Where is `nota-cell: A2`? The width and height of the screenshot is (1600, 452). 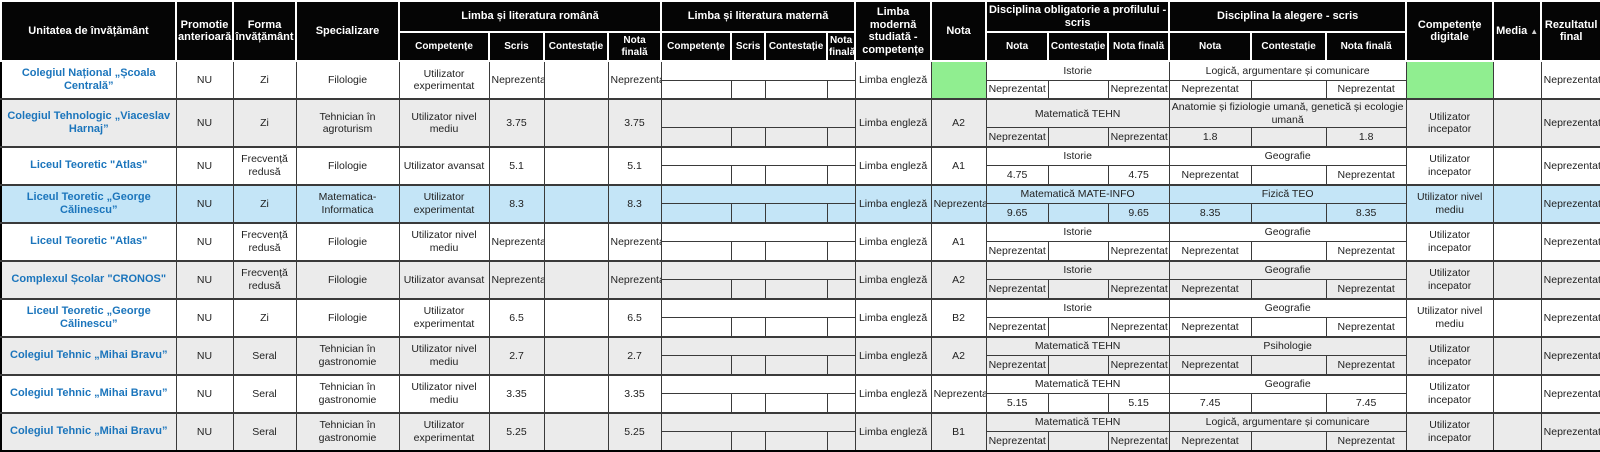
nota-cell: A2 is located at coordinates (958, 355).